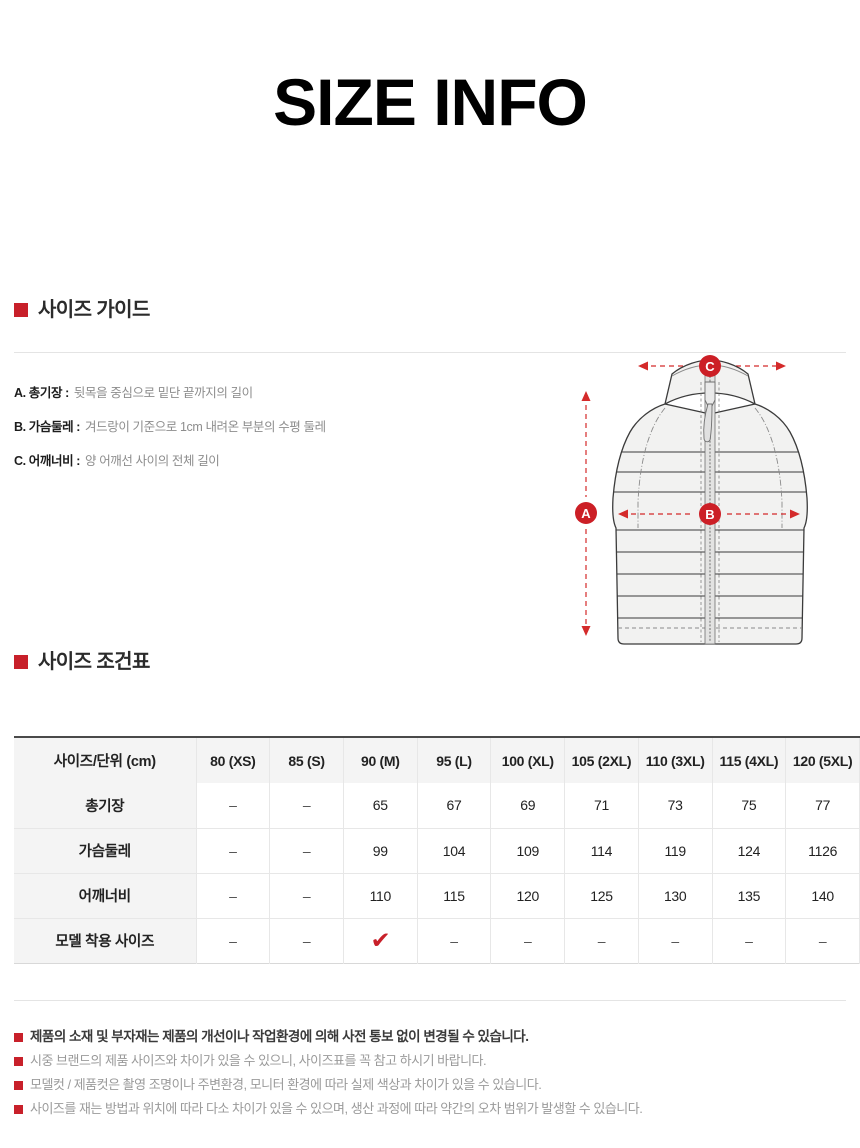 This screenshot has width=860, height=1148. What do you see at coordinates (675, 760) in the screenshot?
I see `col-header-7: 110 (3XL)` at bounding box center [675, 760].